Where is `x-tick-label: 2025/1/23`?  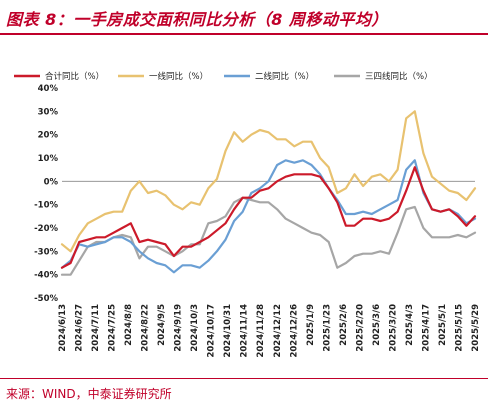
x-tick-label: 2025/1/23 is located at coordinates (327, 328).